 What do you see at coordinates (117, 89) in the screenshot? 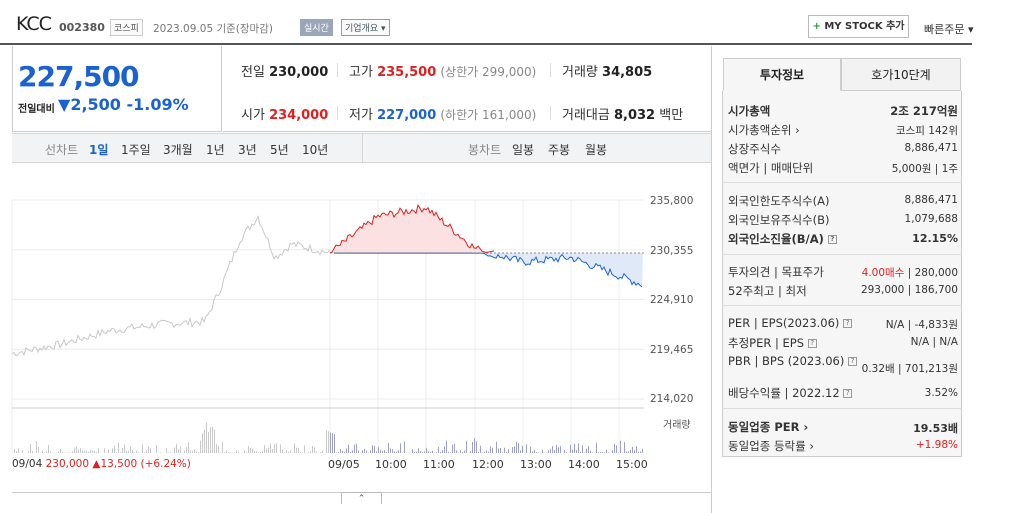
I see `price-box` at bounding box center [117, 89].